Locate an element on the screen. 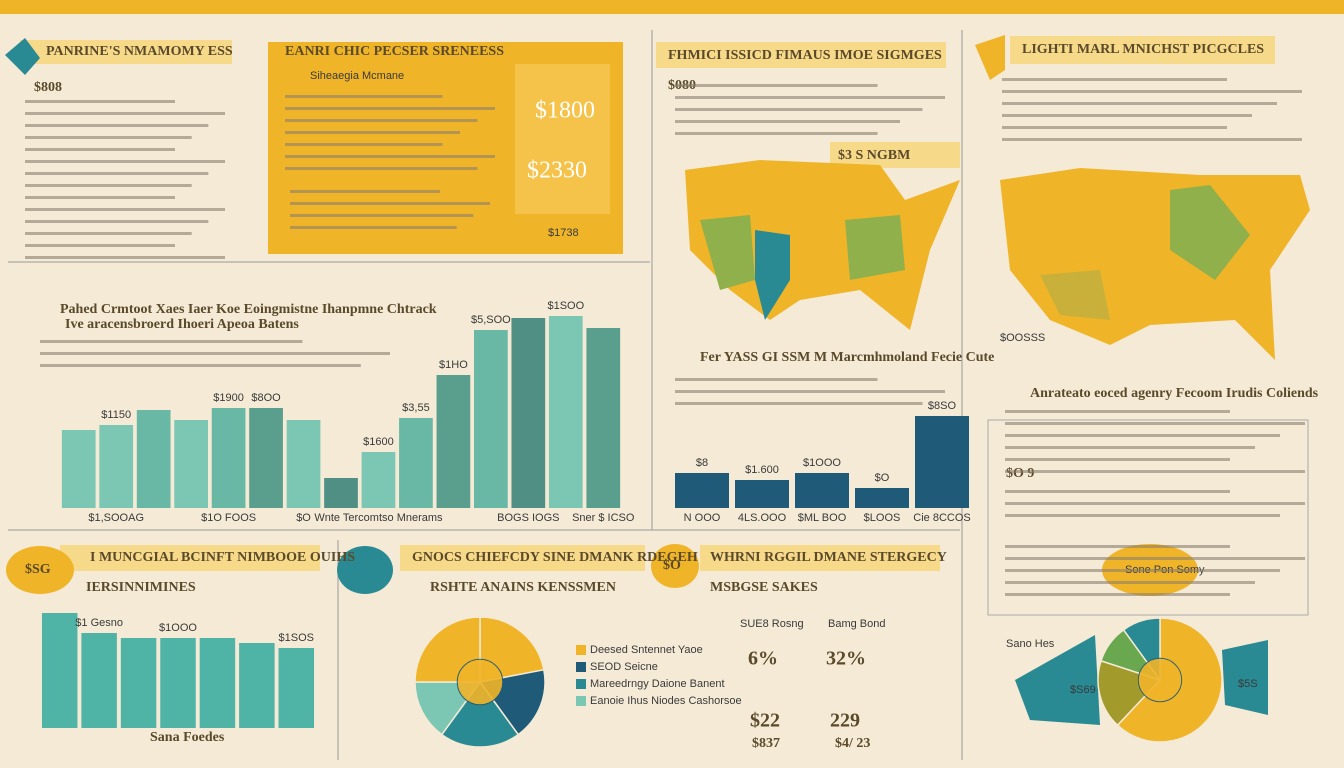  annotation: $5,SOO is located at coordinates (491, 320).